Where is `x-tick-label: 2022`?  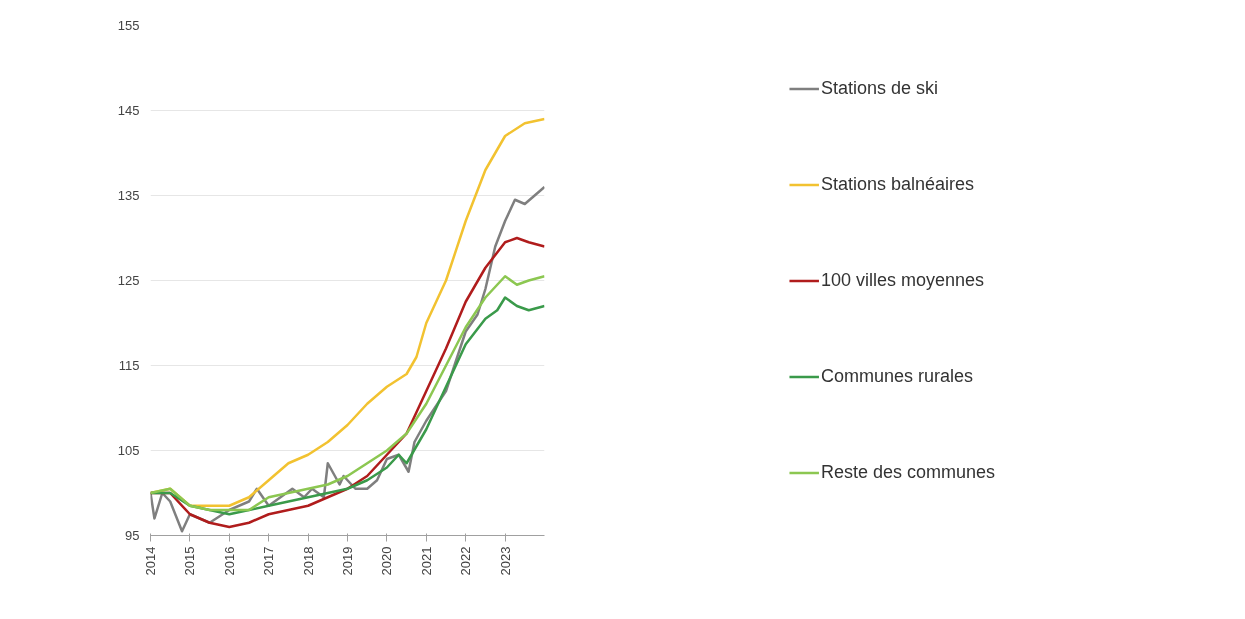 x-tick-label: 2022 is located at coordinates (466, 561).